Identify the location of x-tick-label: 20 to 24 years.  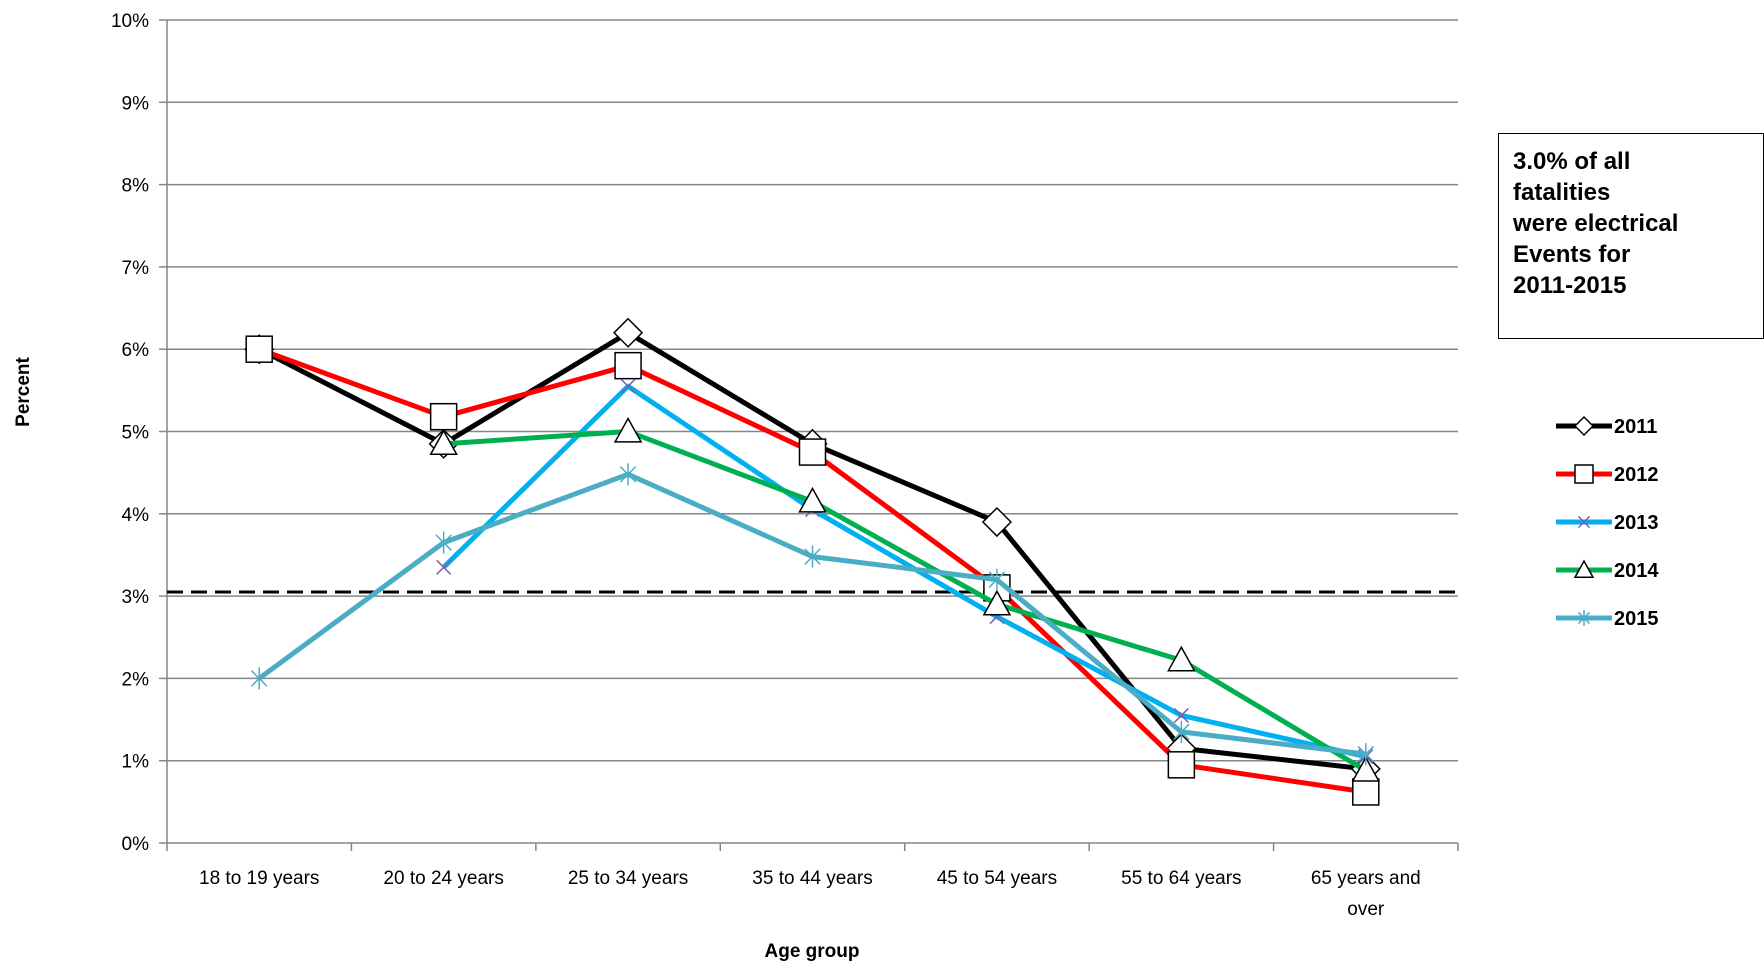
(443, 878).